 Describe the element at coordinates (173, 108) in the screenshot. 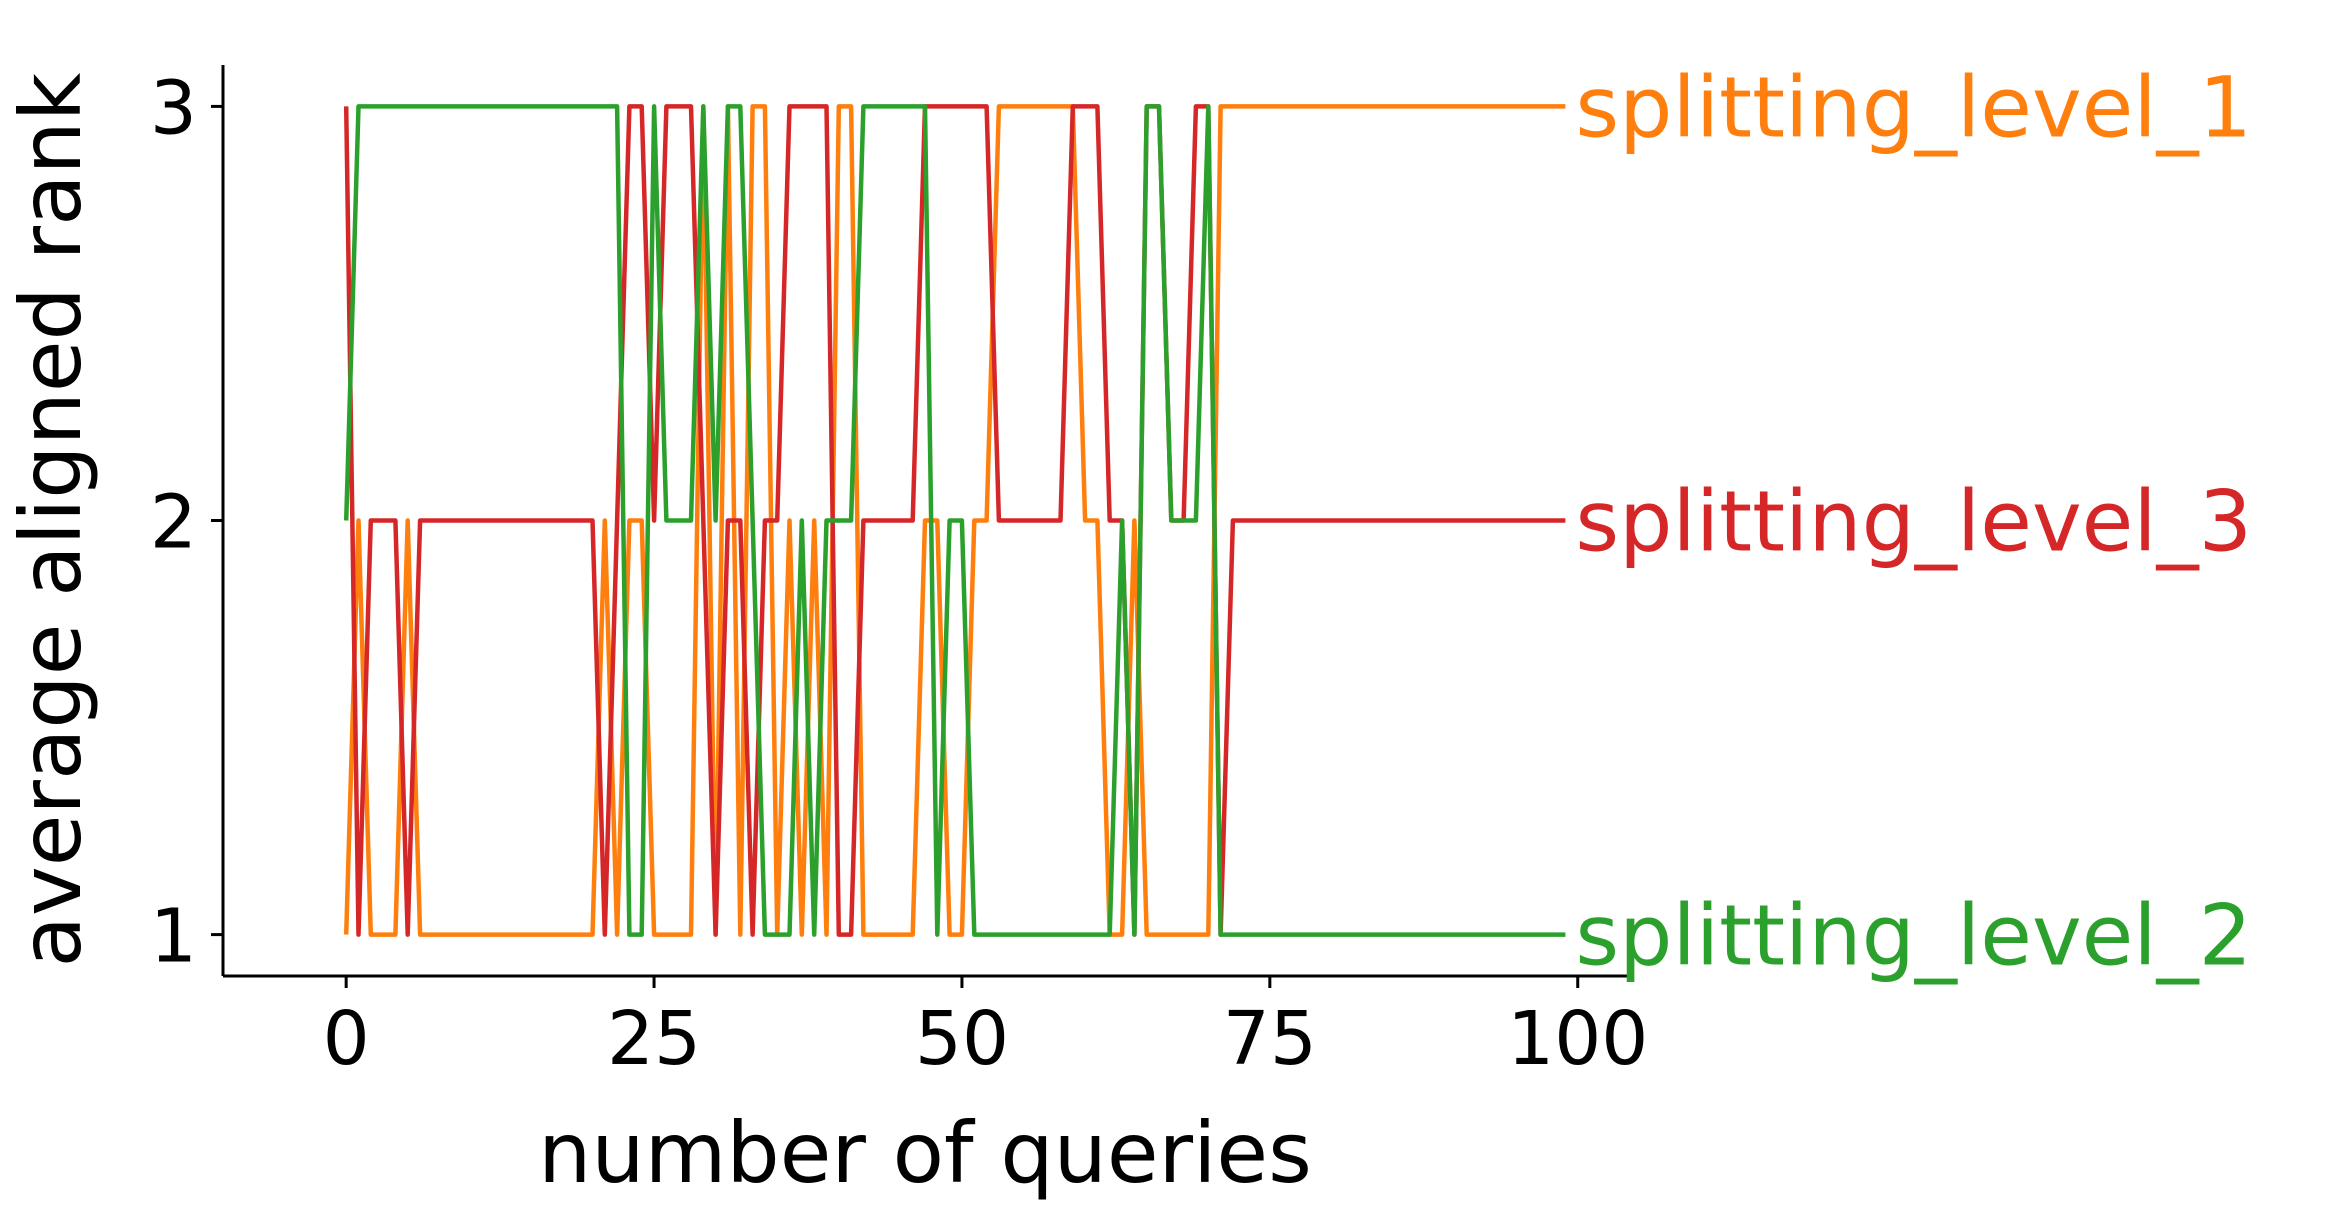

I see `y-tick-label: 3` at that location.